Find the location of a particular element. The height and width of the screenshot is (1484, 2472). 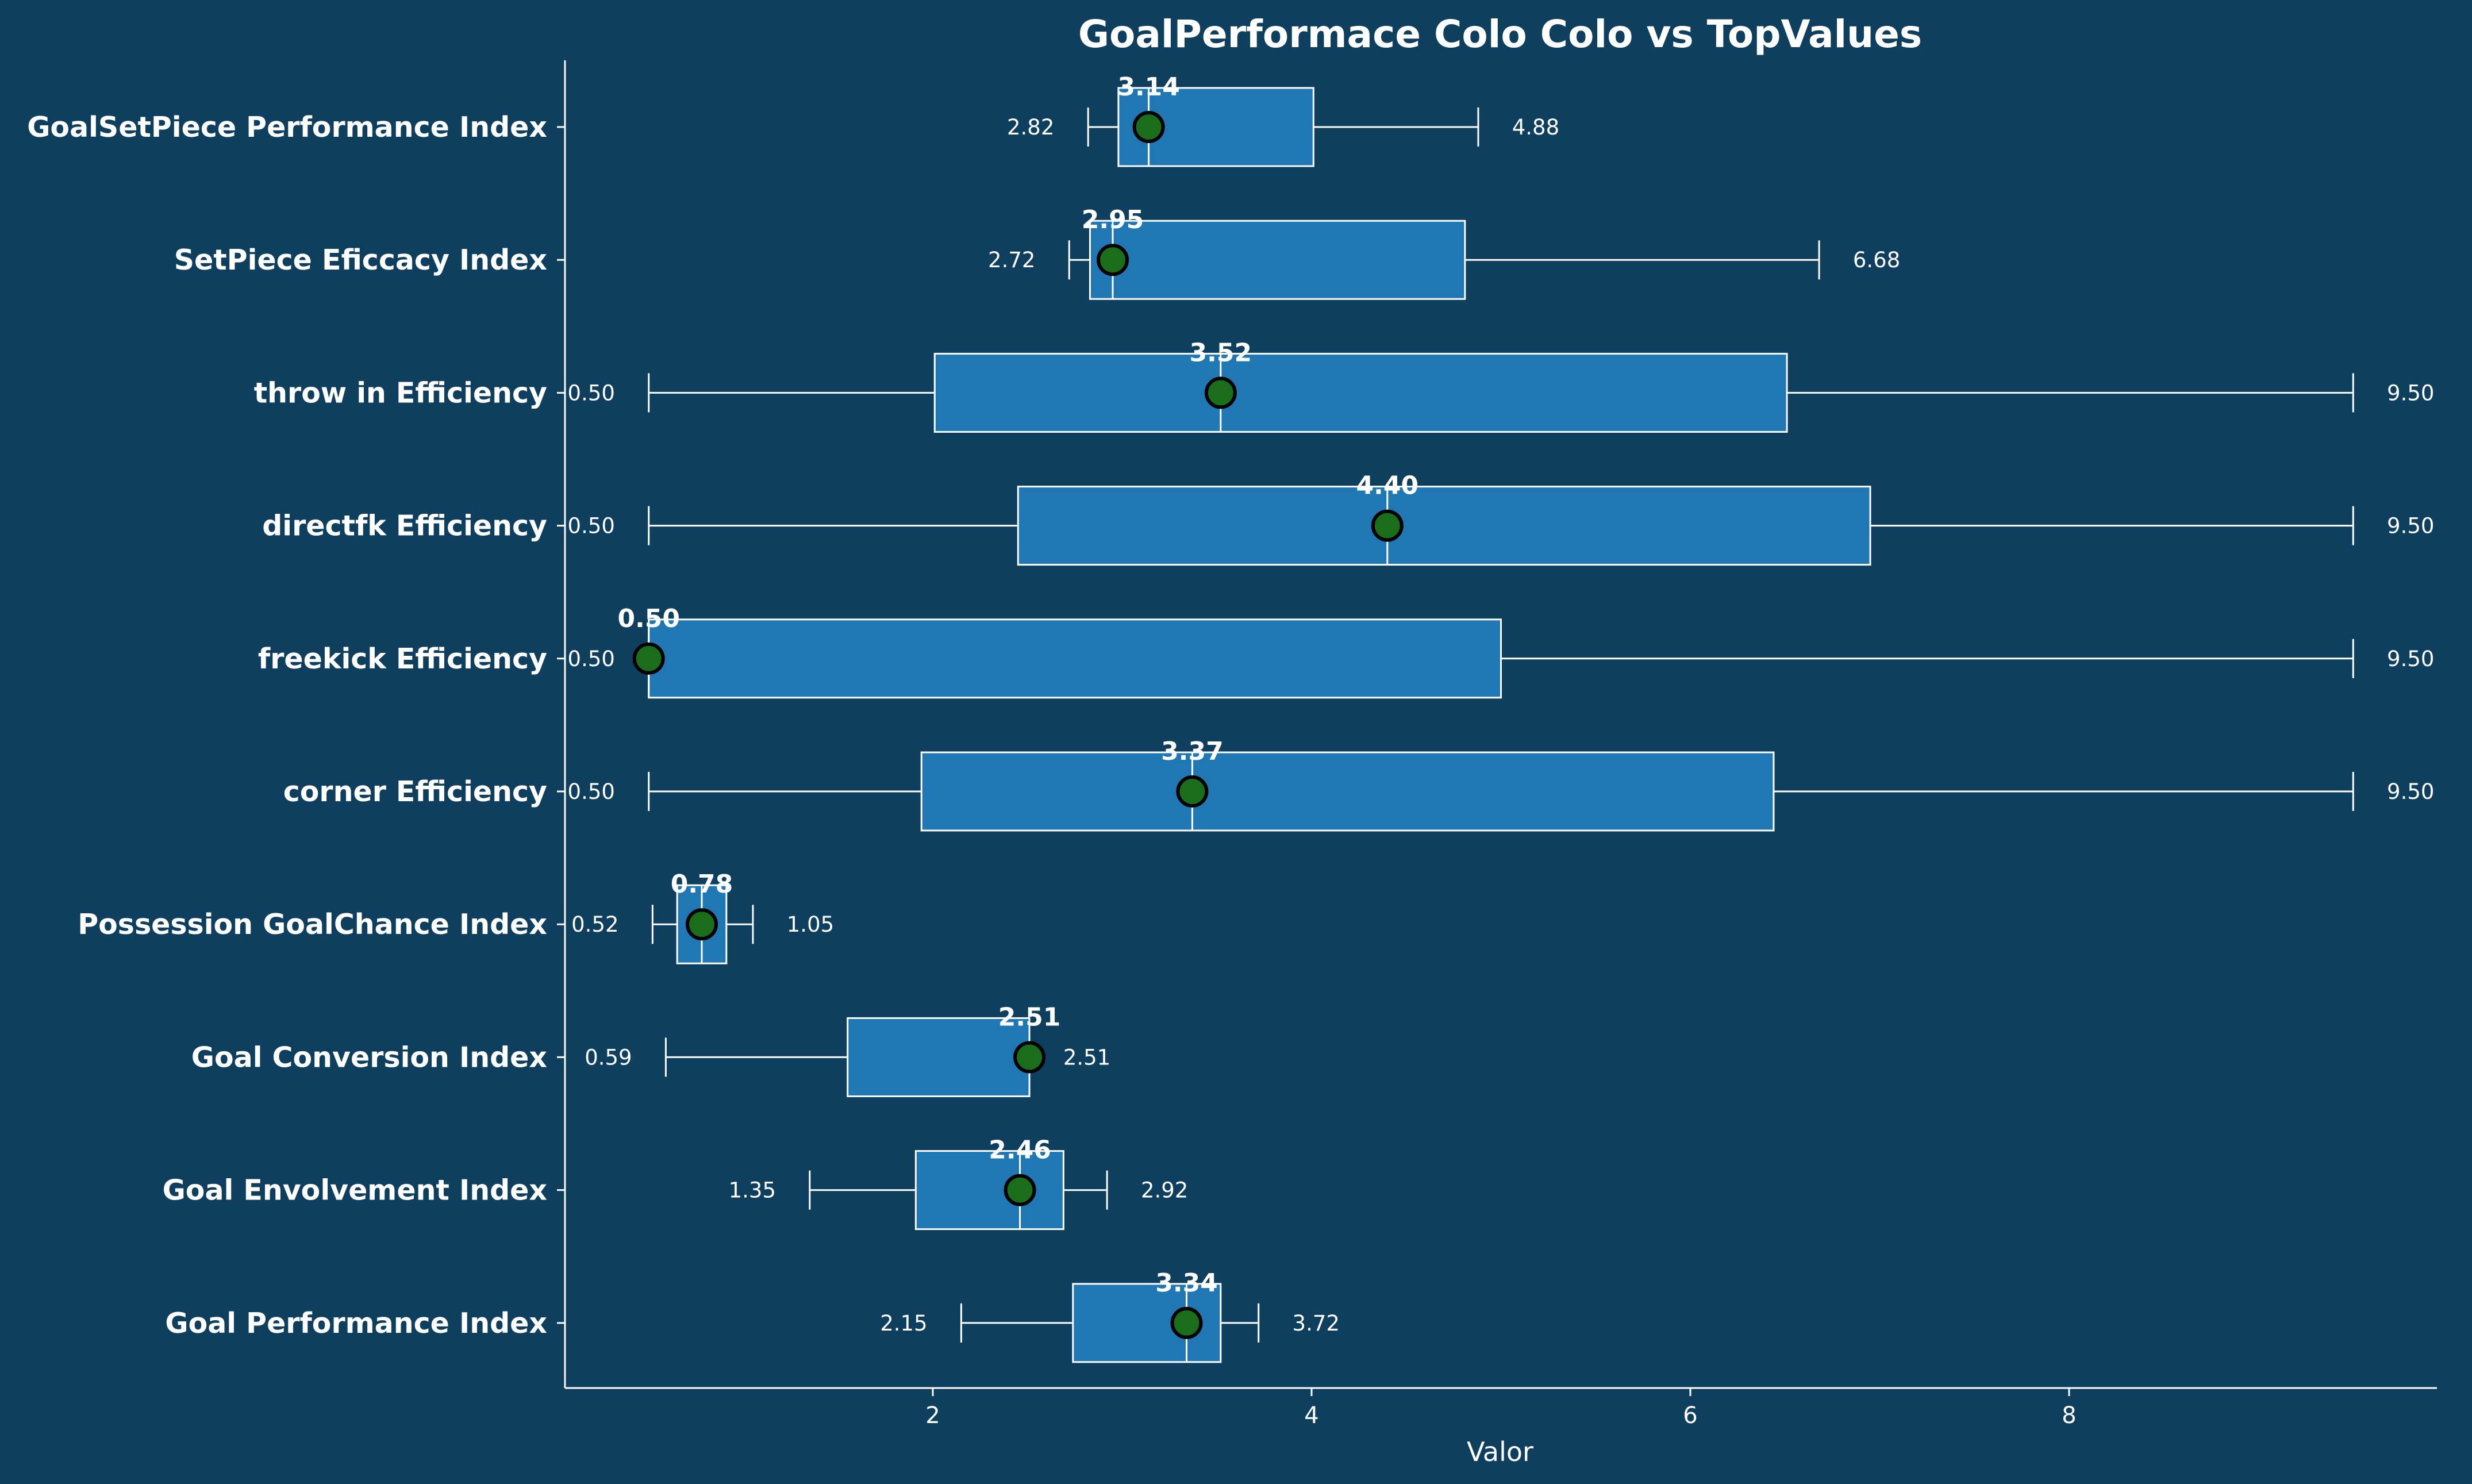

x-axis-ticks: 2 4 6 8 is located at coordinates (1501, 1408).